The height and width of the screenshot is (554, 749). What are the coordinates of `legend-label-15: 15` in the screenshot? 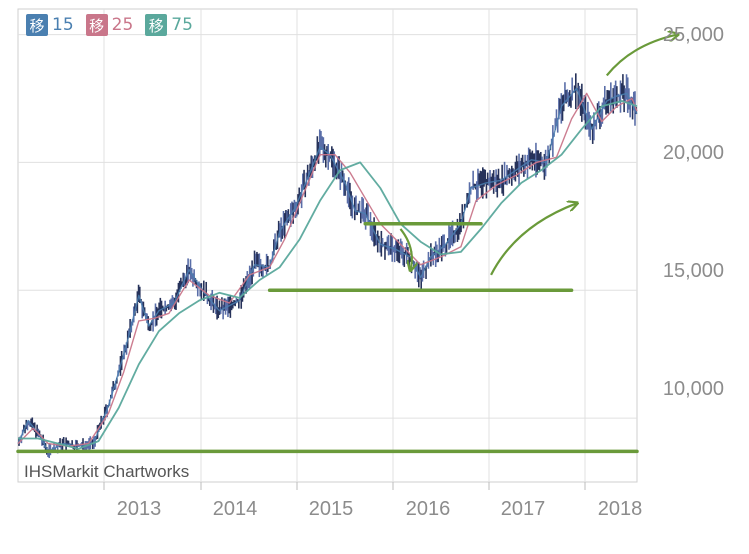 It's located at (63, 25).